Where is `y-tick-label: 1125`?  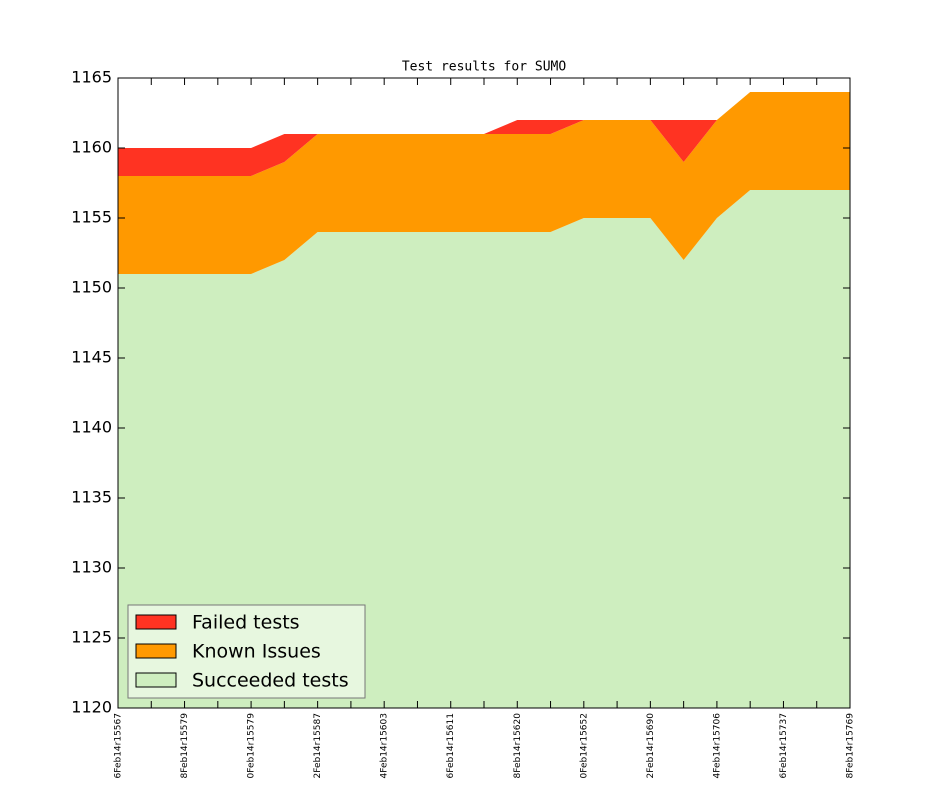 y-tick-label: 1125 is located at coordinates (91, 637).